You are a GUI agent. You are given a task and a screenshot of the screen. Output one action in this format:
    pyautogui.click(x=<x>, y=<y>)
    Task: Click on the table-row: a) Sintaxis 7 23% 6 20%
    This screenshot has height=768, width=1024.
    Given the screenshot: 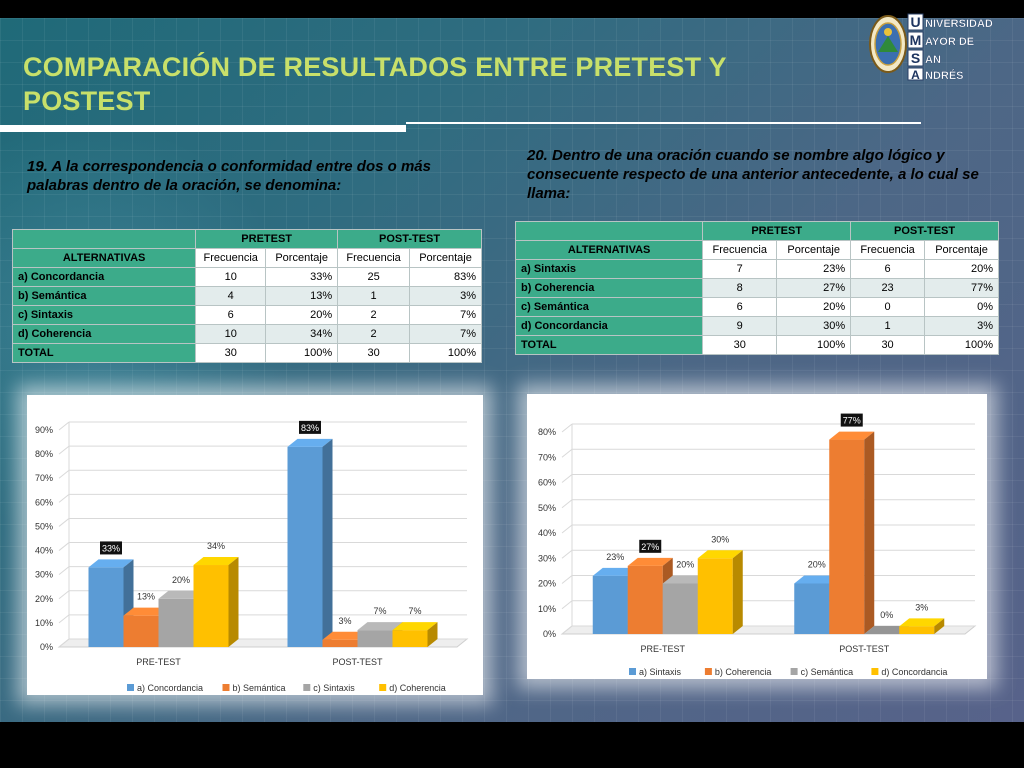 What is the action you would take?
    pyautogui.click(x=756, y=269)
    